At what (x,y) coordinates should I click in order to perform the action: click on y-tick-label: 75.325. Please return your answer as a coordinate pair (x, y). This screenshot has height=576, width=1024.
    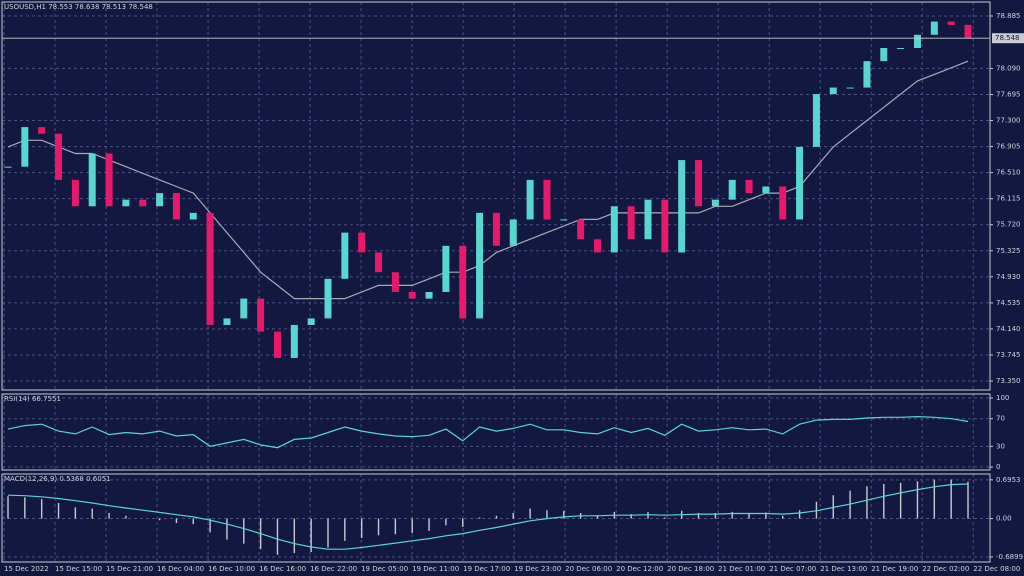
    Looking at the image, I should click on (1008, 251).